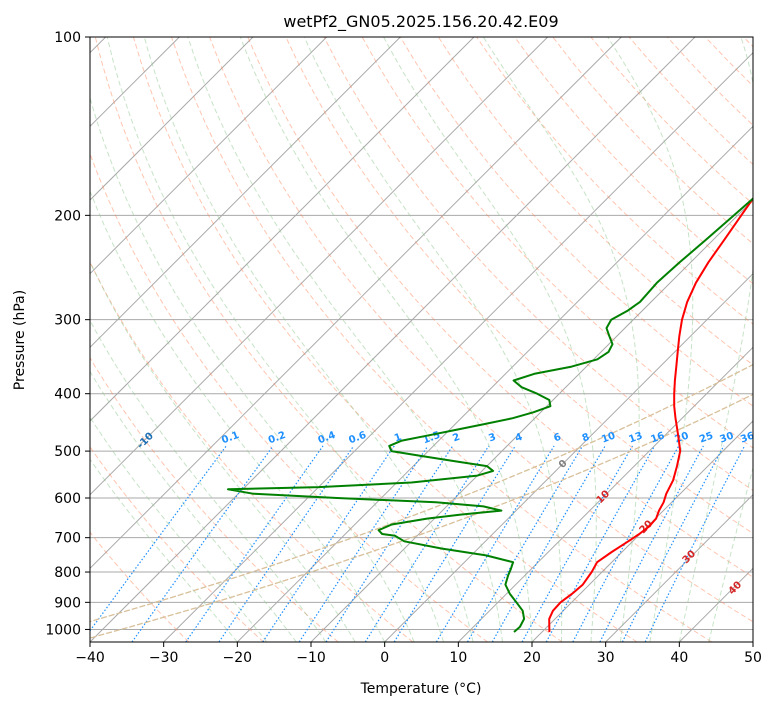 The width and height of the screenshot is (775, 708). What do you see at coordinates (67, 321) in the screenshot?
I see `y-tick-label: 300` at bounding box center [67, 321].